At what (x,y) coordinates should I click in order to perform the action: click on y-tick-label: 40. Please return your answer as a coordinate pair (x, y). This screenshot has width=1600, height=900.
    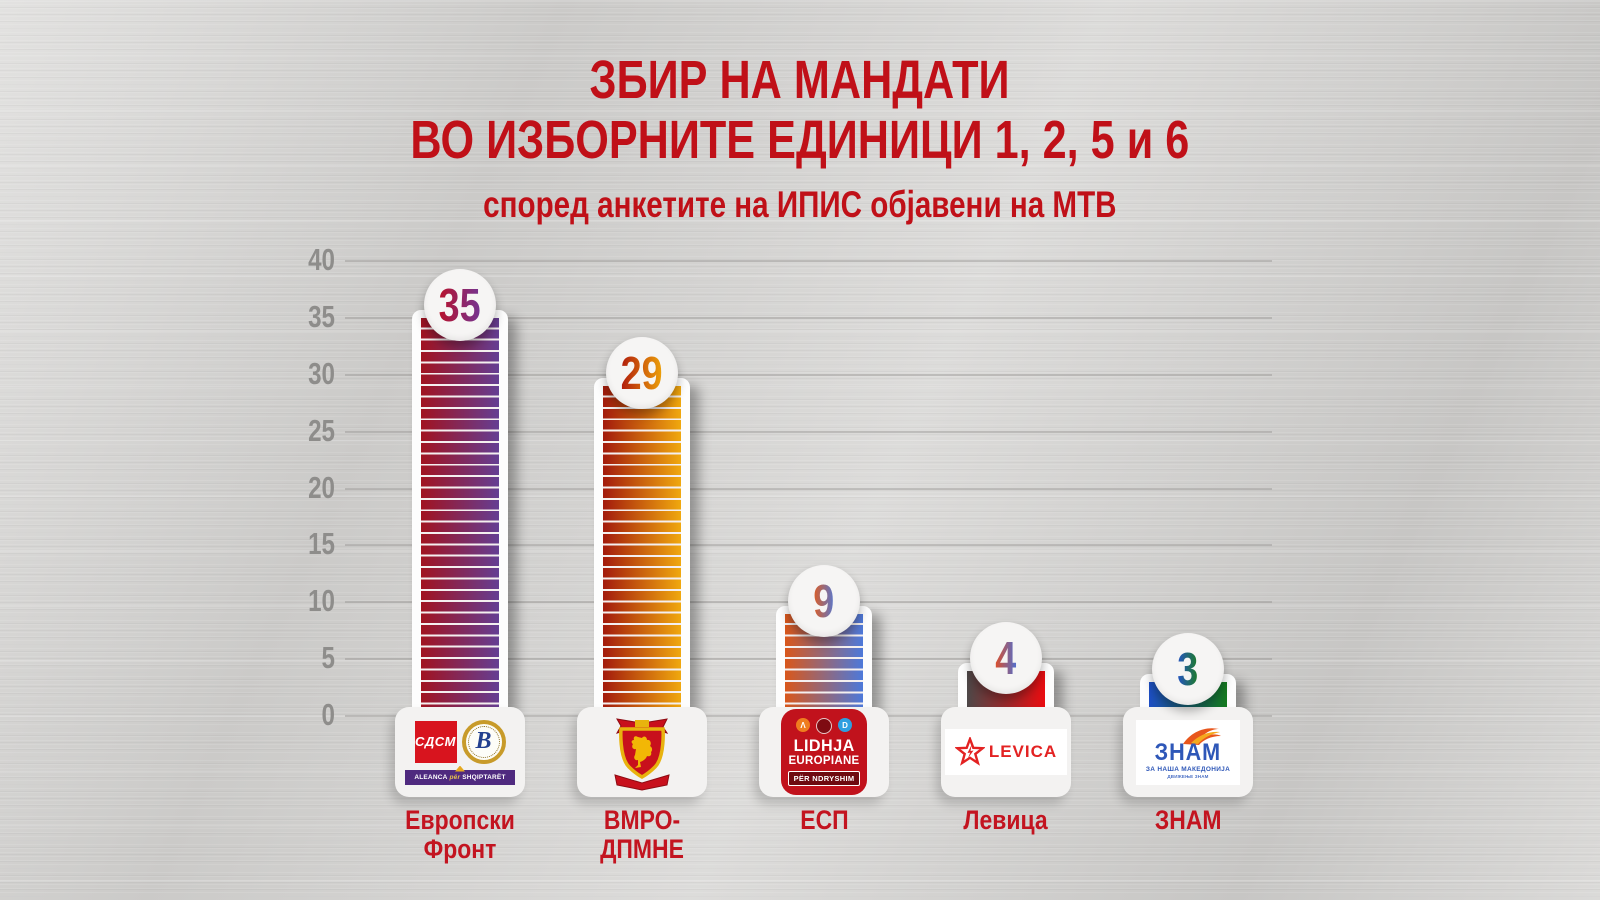
    Looking at the image, I should click on (321, 259).